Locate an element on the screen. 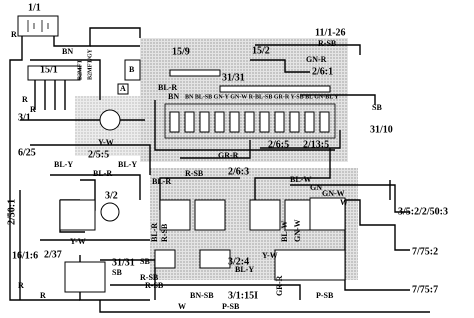  label: 2/6:1 is located at coordinates (322, 71).